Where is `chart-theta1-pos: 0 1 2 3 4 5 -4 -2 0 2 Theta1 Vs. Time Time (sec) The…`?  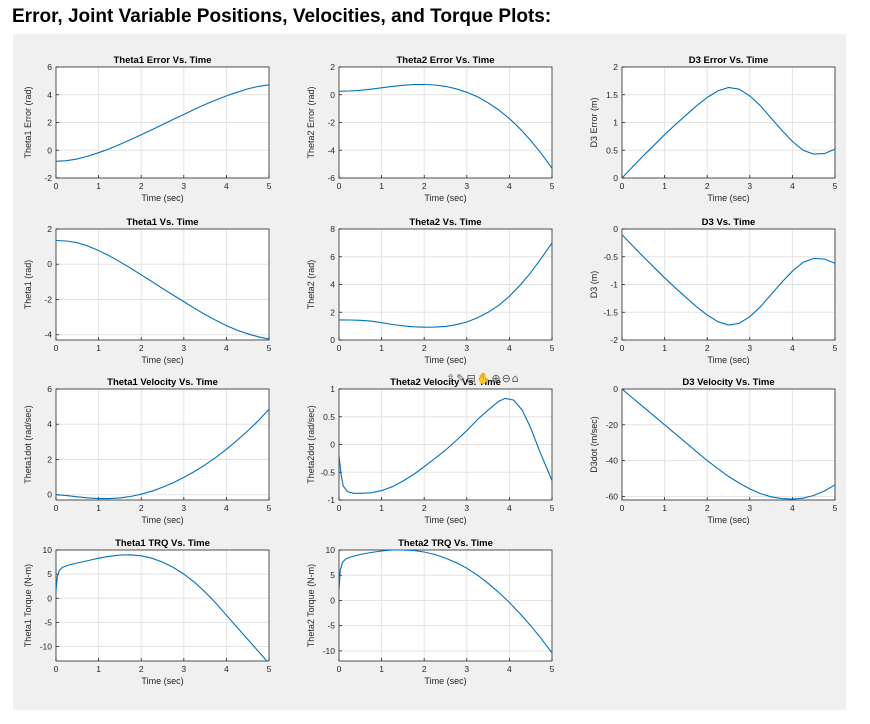
chart-theta1-pos: 0 1 2 3 4 5 -4 -2 0 2 Theta1 Vs. Time Time (sec) The… is located at coordinates (147, 291).